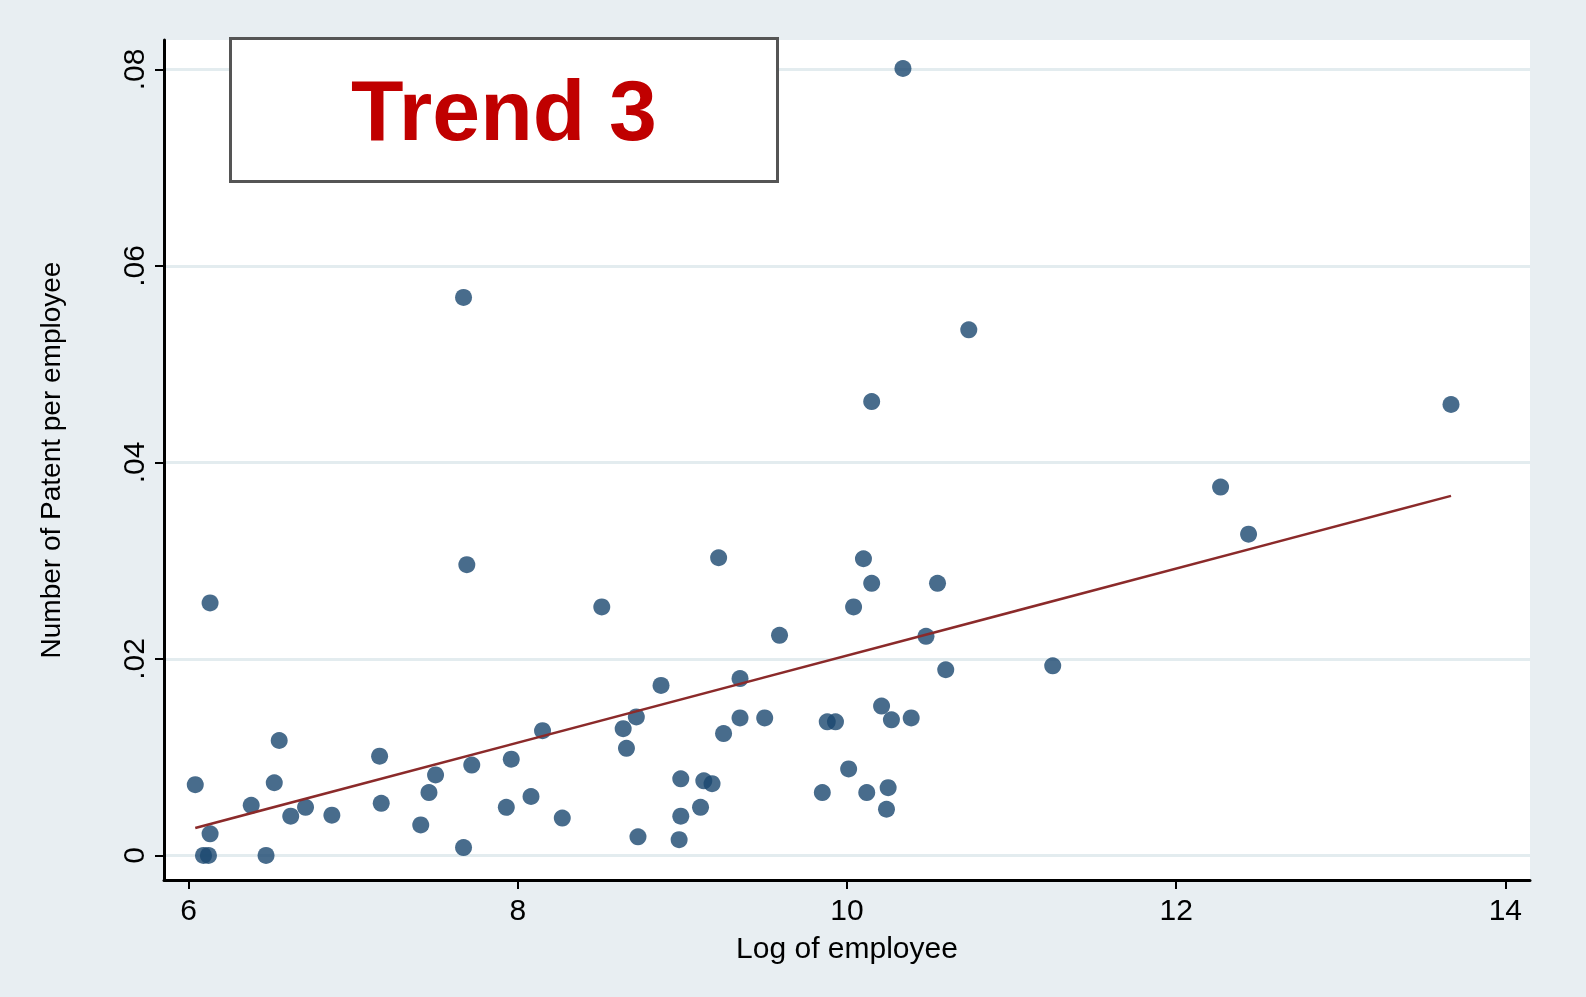 The width and height of the screenshot is (1586, 997). I want to click on y-axis-title: Number of Patent per employee, so click(50, 460).